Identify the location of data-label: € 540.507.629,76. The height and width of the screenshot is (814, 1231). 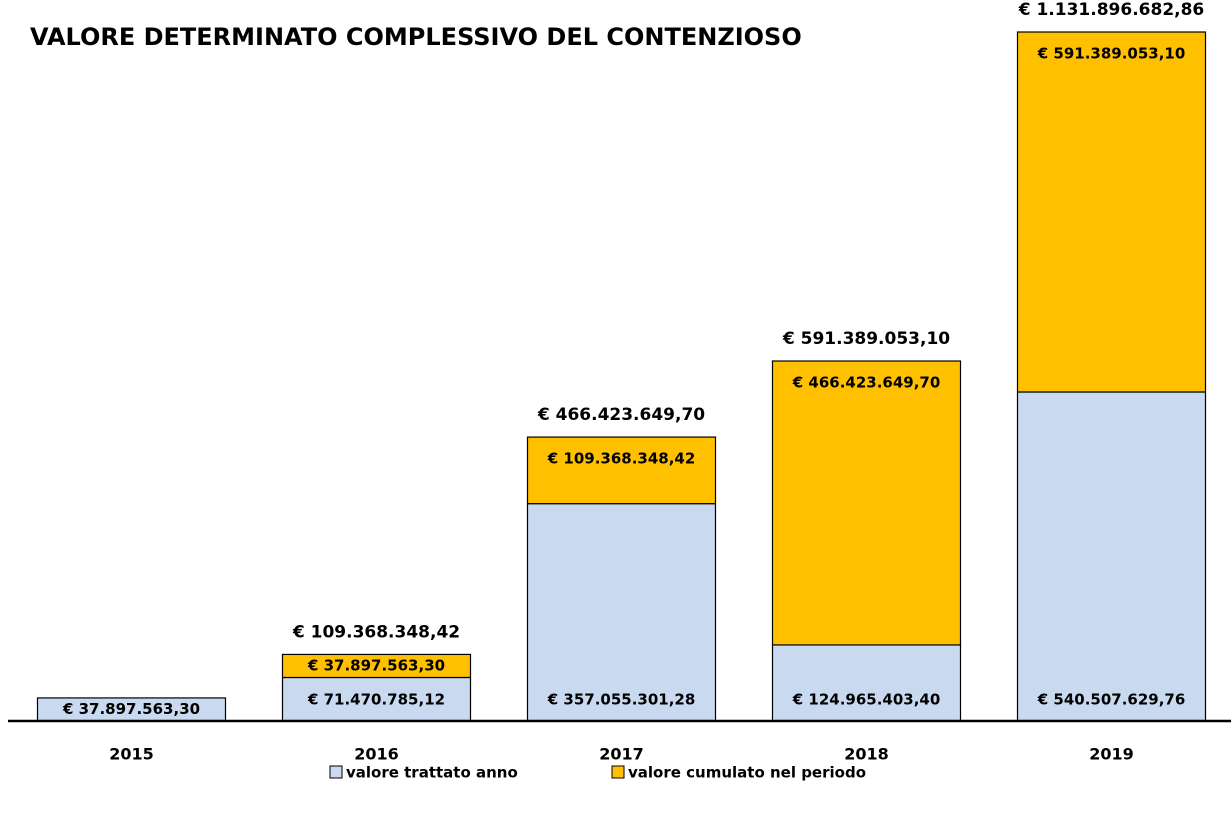
(1111, 700).